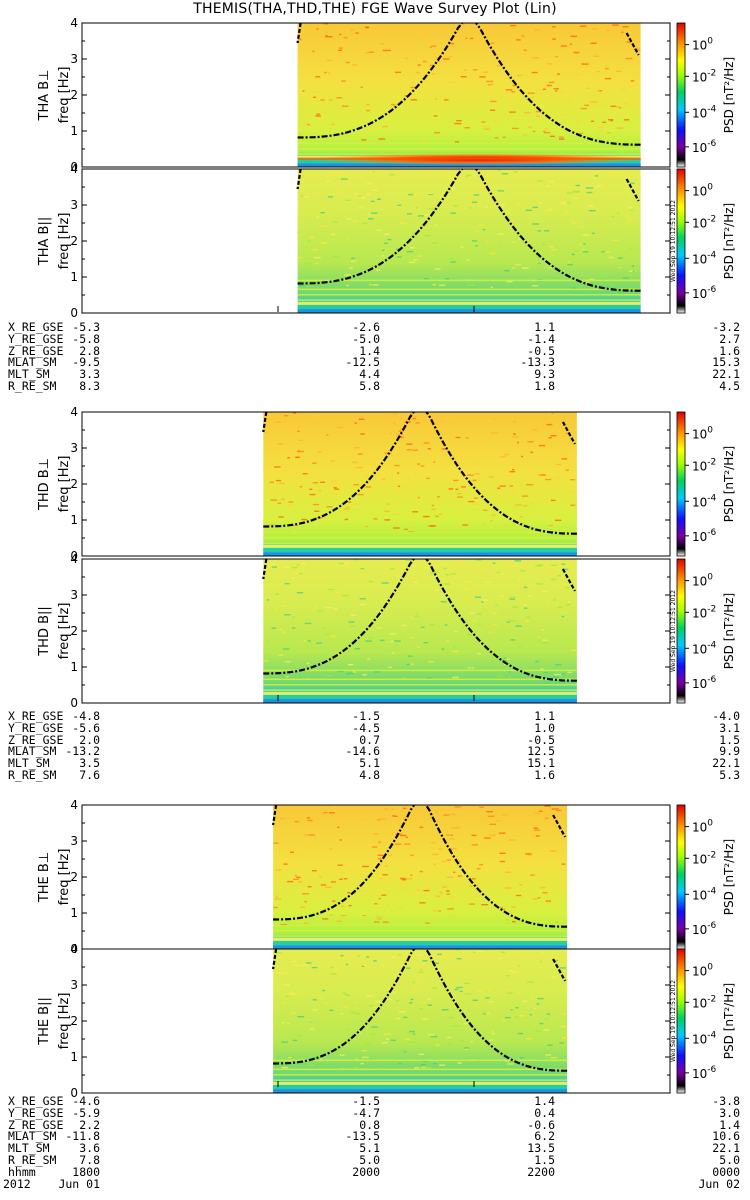  Describe the element at coordinates (17, 1183) in the screenshot. I see `year-label: 2012` at that location.